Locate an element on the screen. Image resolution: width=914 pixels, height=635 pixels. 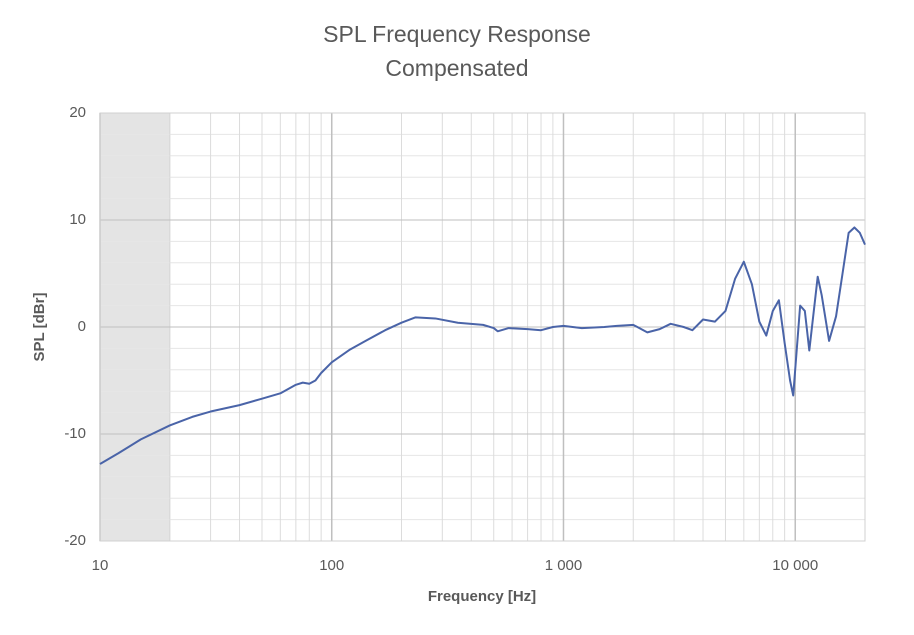
x-tick-label: 100 is located at coordinates (331, 565).